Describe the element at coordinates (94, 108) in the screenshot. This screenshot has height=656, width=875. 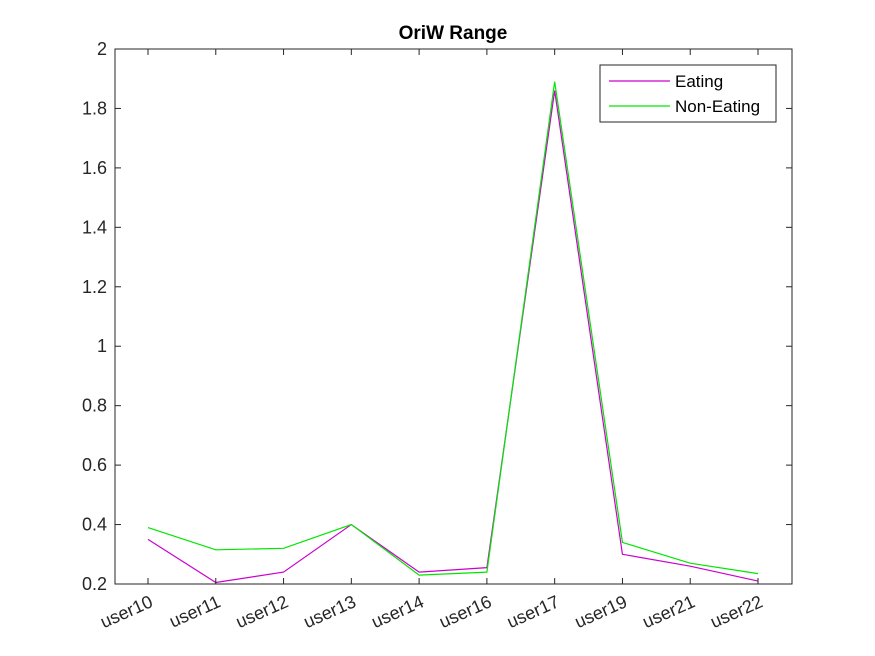
I see `y-tick-label: 1.8` at that location.